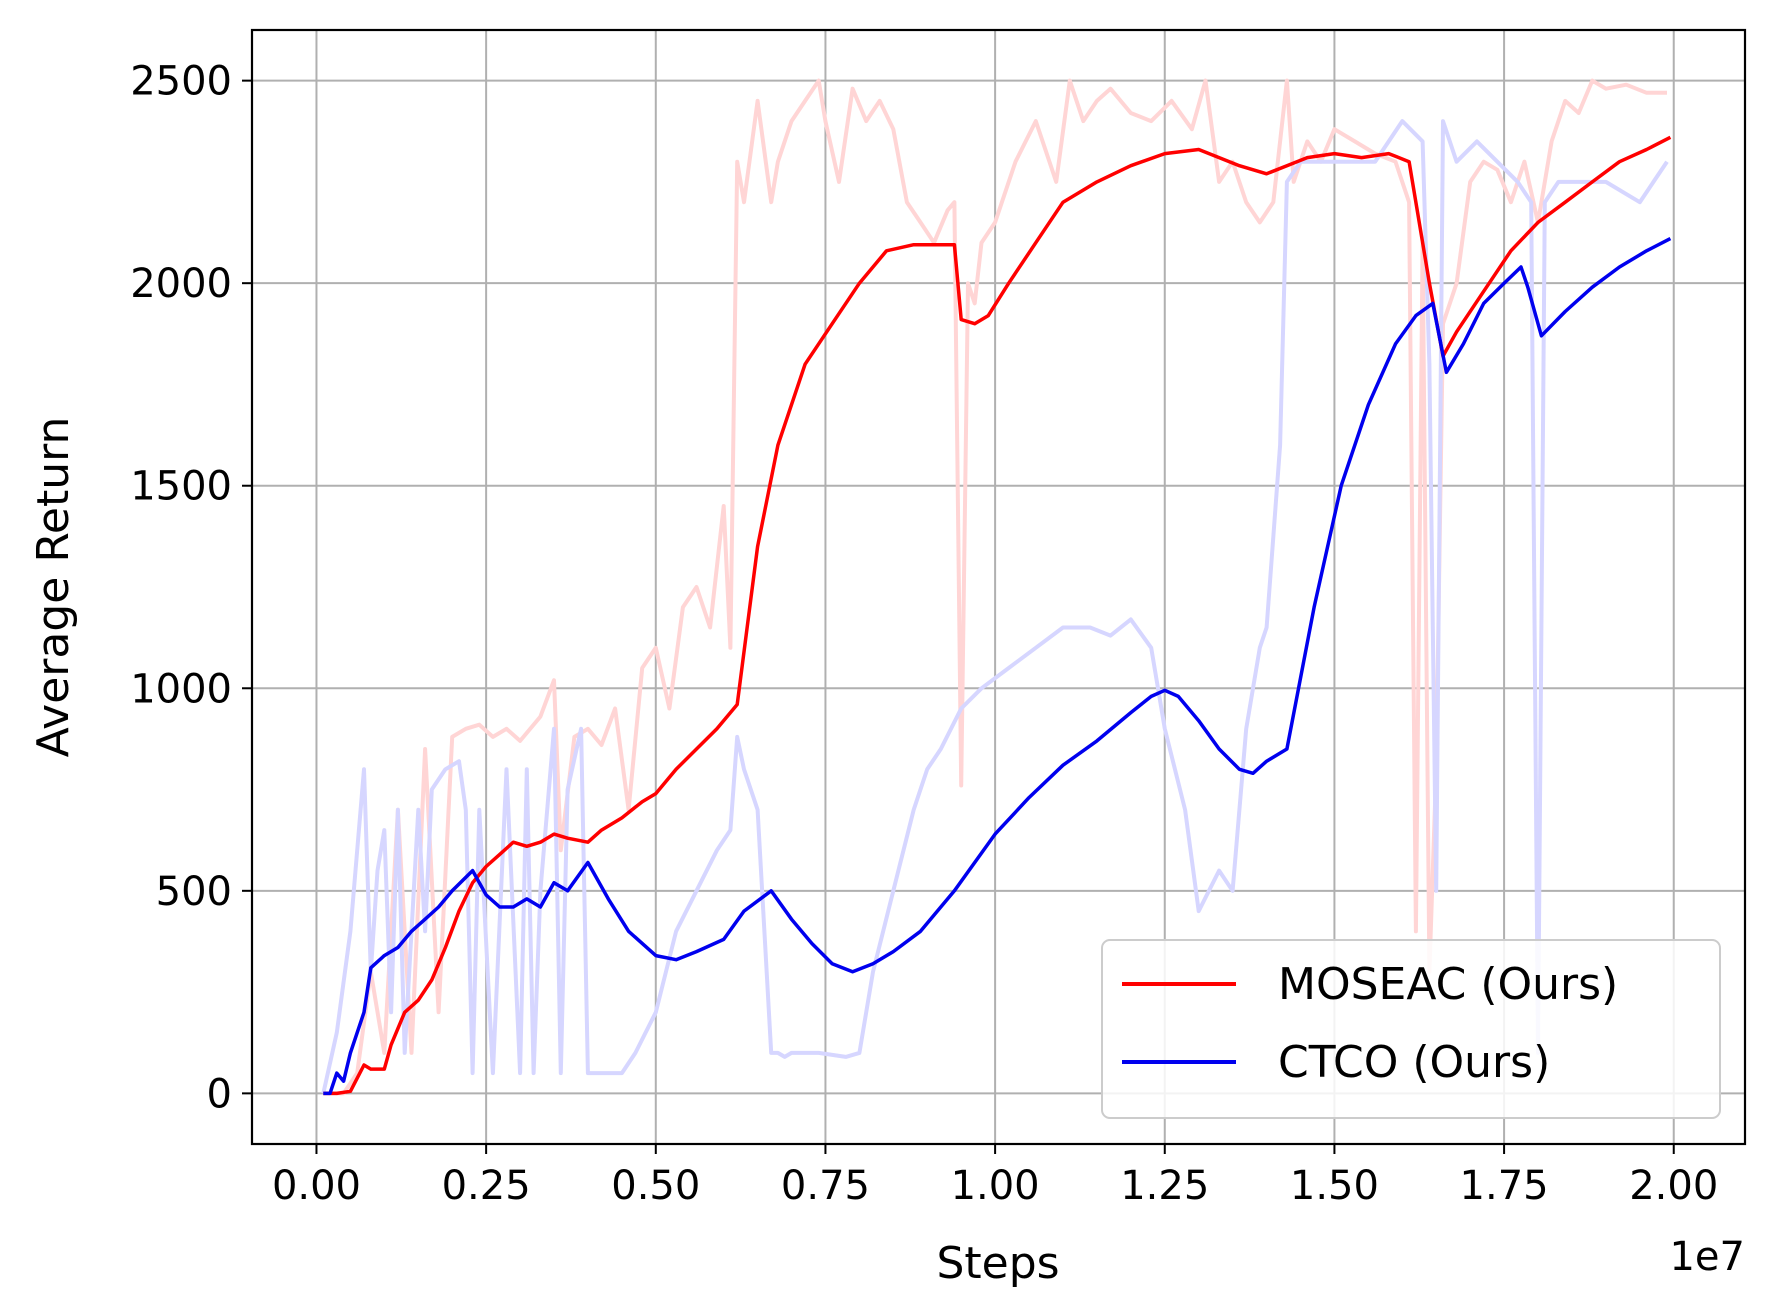 This screenshot has height=1316, width=1769. What do you see at coordinates (194, 892) in the screenshot?
I see `y-tick-label-1: 500` at bounding box center [194, 892].